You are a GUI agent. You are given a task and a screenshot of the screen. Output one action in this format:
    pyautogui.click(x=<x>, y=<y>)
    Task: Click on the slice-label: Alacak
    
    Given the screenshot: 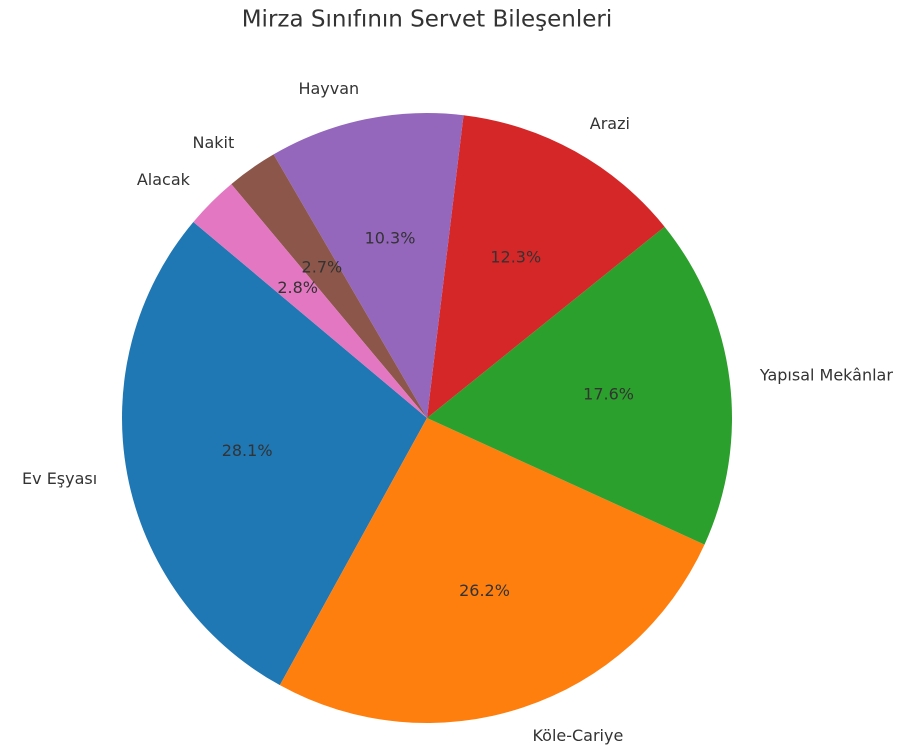 What is the action you would take?
    pyautogui.click(x=164, y=179)
    